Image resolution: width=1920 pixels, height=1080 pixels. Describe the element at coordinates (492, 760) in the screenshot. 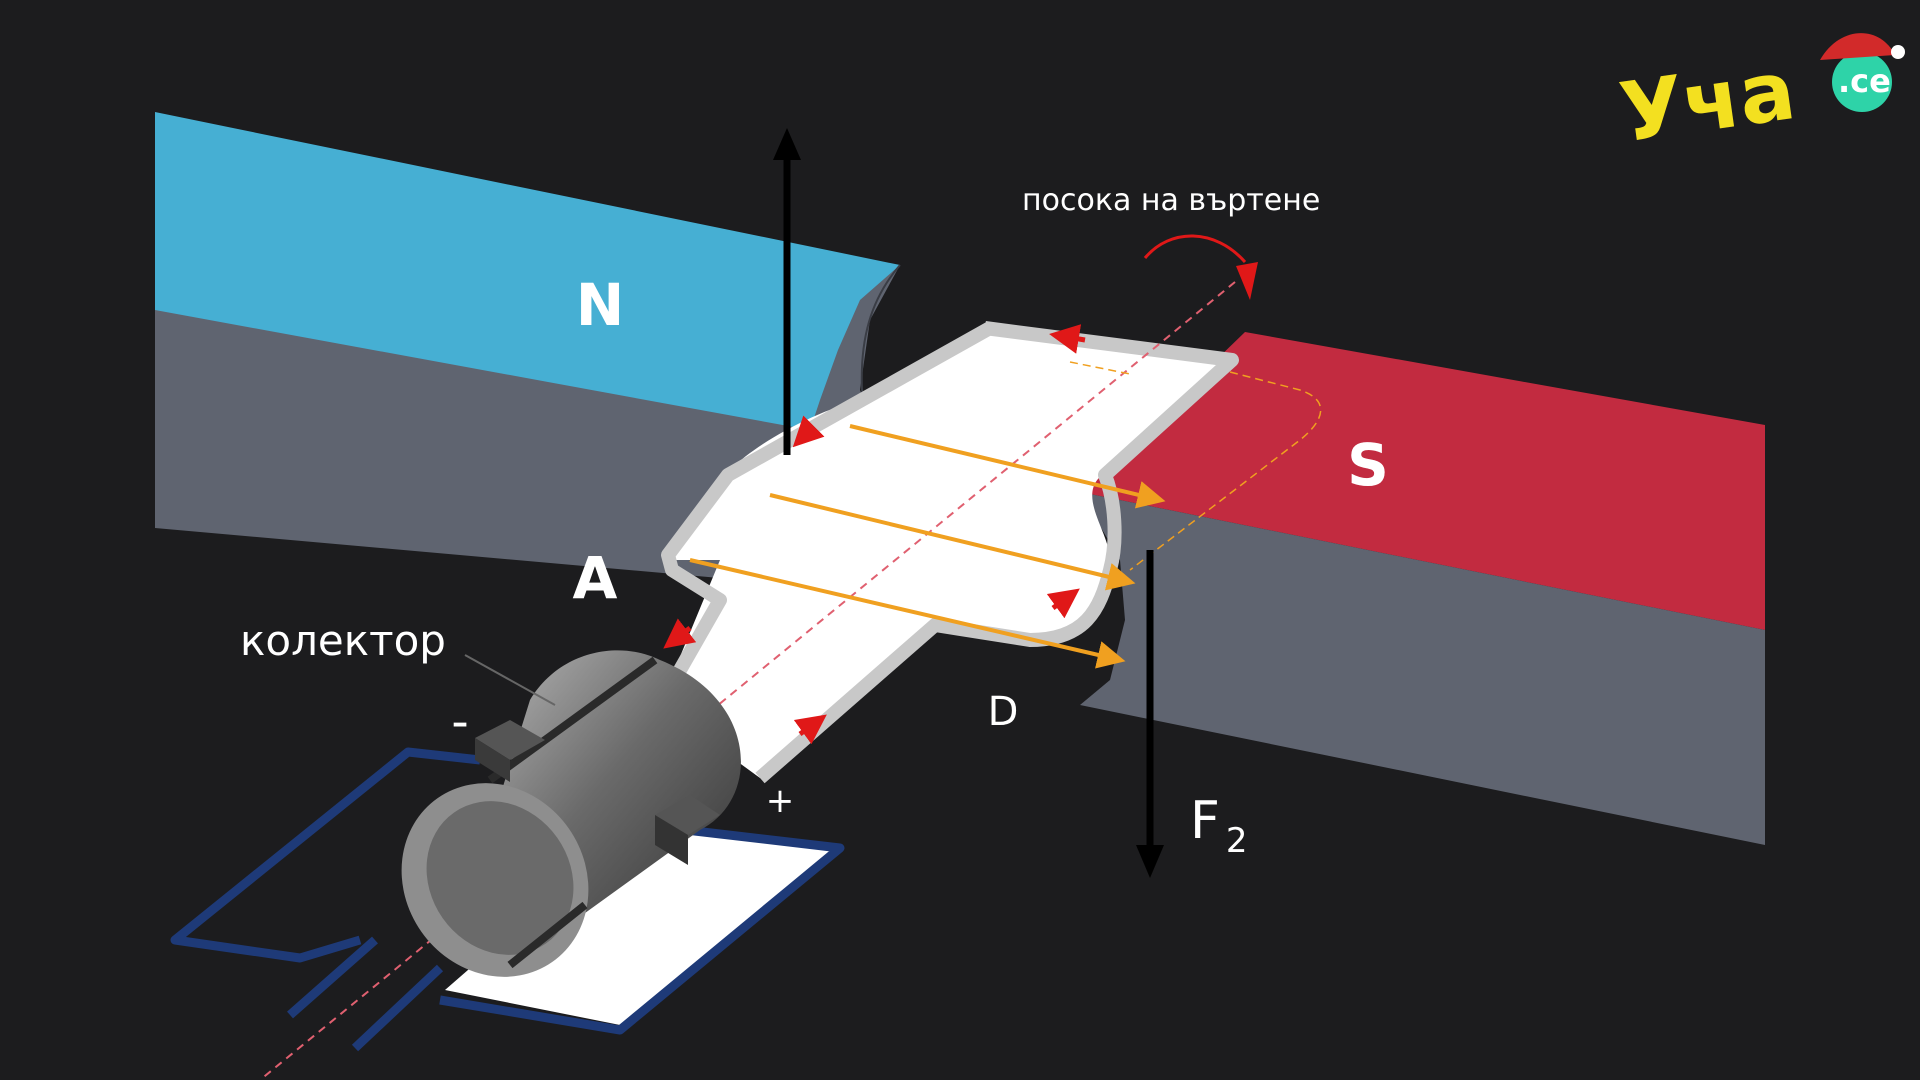

I see `brush-minus-side` at that location.